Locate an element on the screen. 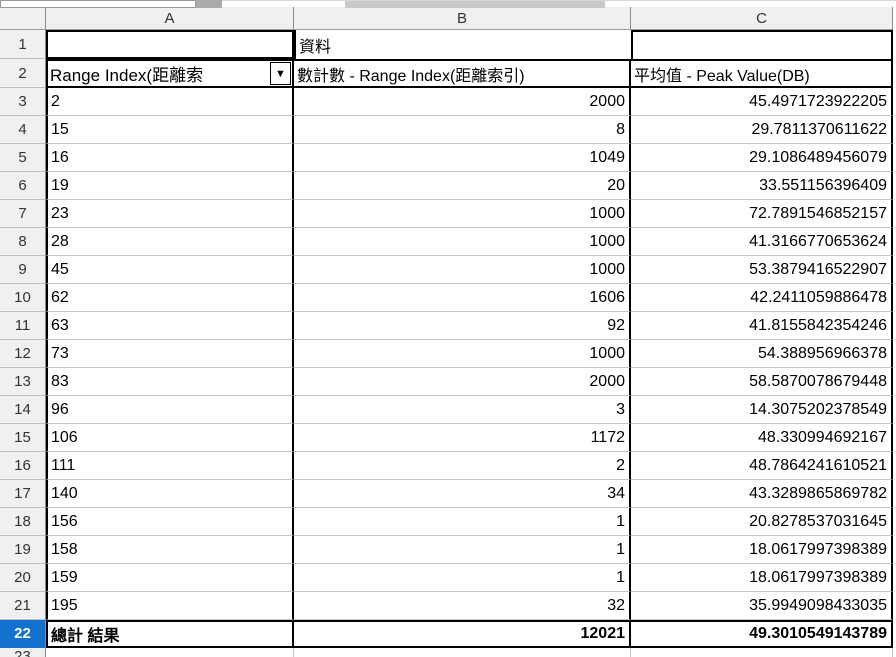 Image resolution: width=896 pixels, height=657 pixels. average-cell: 41.8155842354246 is located at coordinates (762, 326).